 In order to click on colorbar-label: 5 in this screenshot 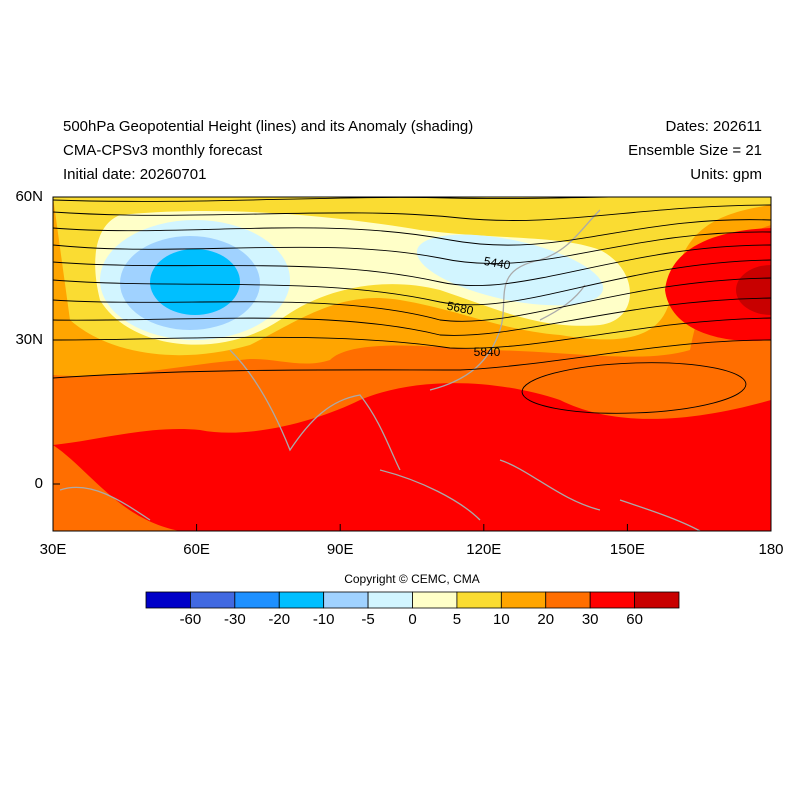, I will do `click(457, 619)`.